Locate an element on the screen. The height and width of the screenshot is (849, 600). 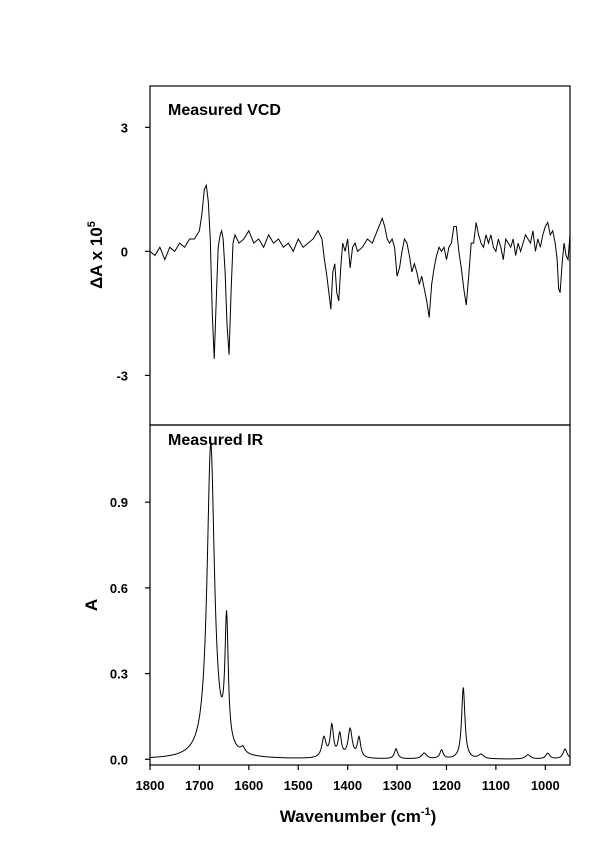
x-tick-label: 1800 is located at coordinates (150, 785).